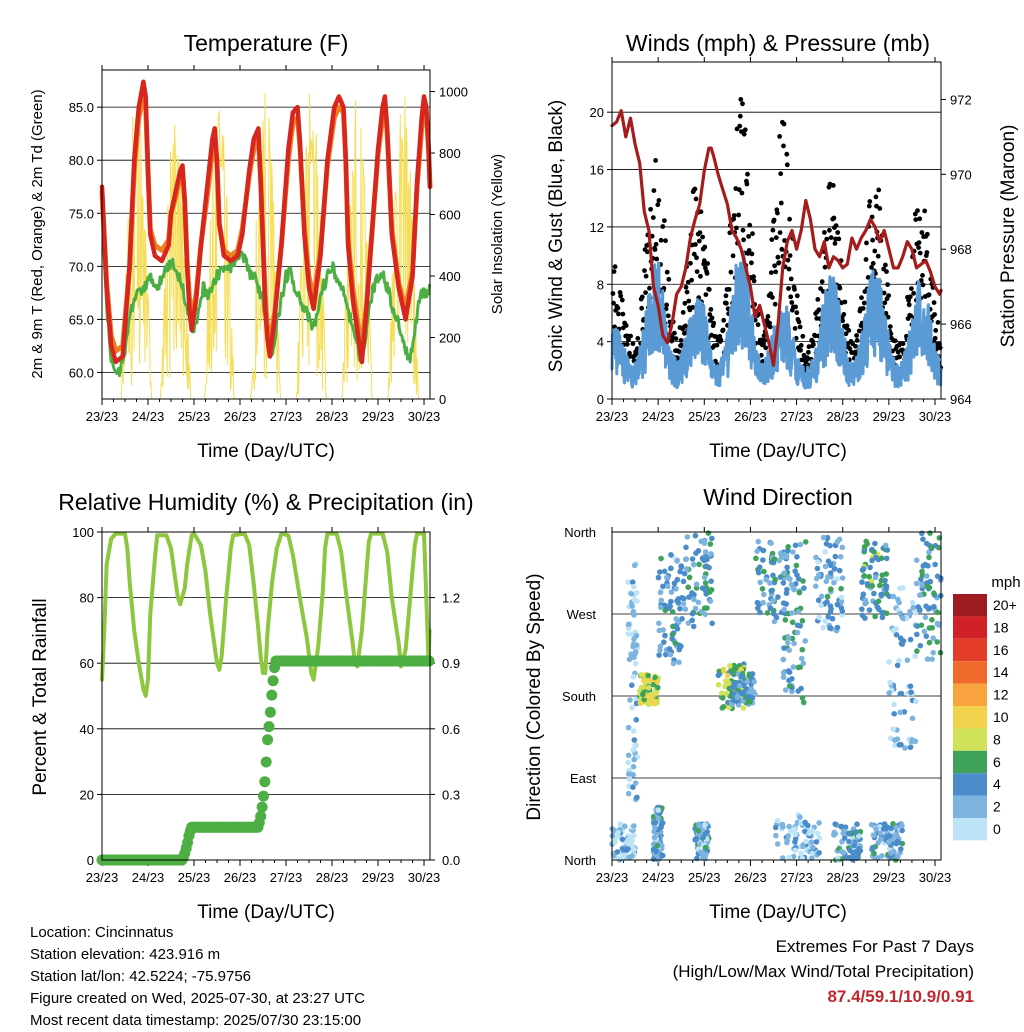  I want to click on rainfall-point, so click(270, 712).